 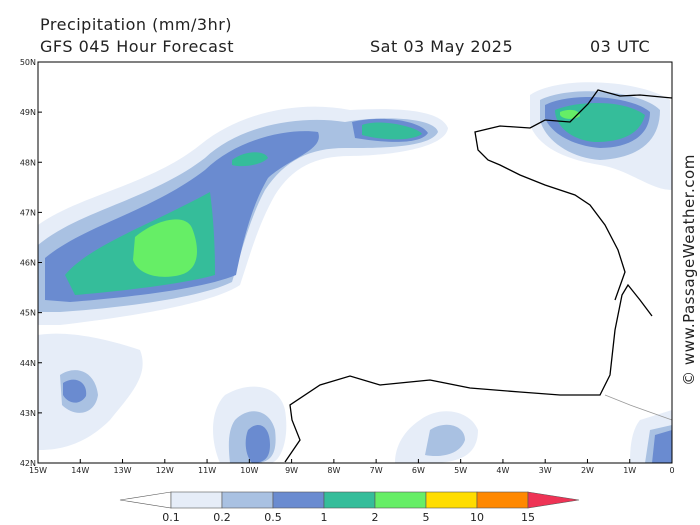 What do you see at coordinates (291, 470) in the screenshot?
I see `lon-label: 9W` at bounding box center [291, 470].